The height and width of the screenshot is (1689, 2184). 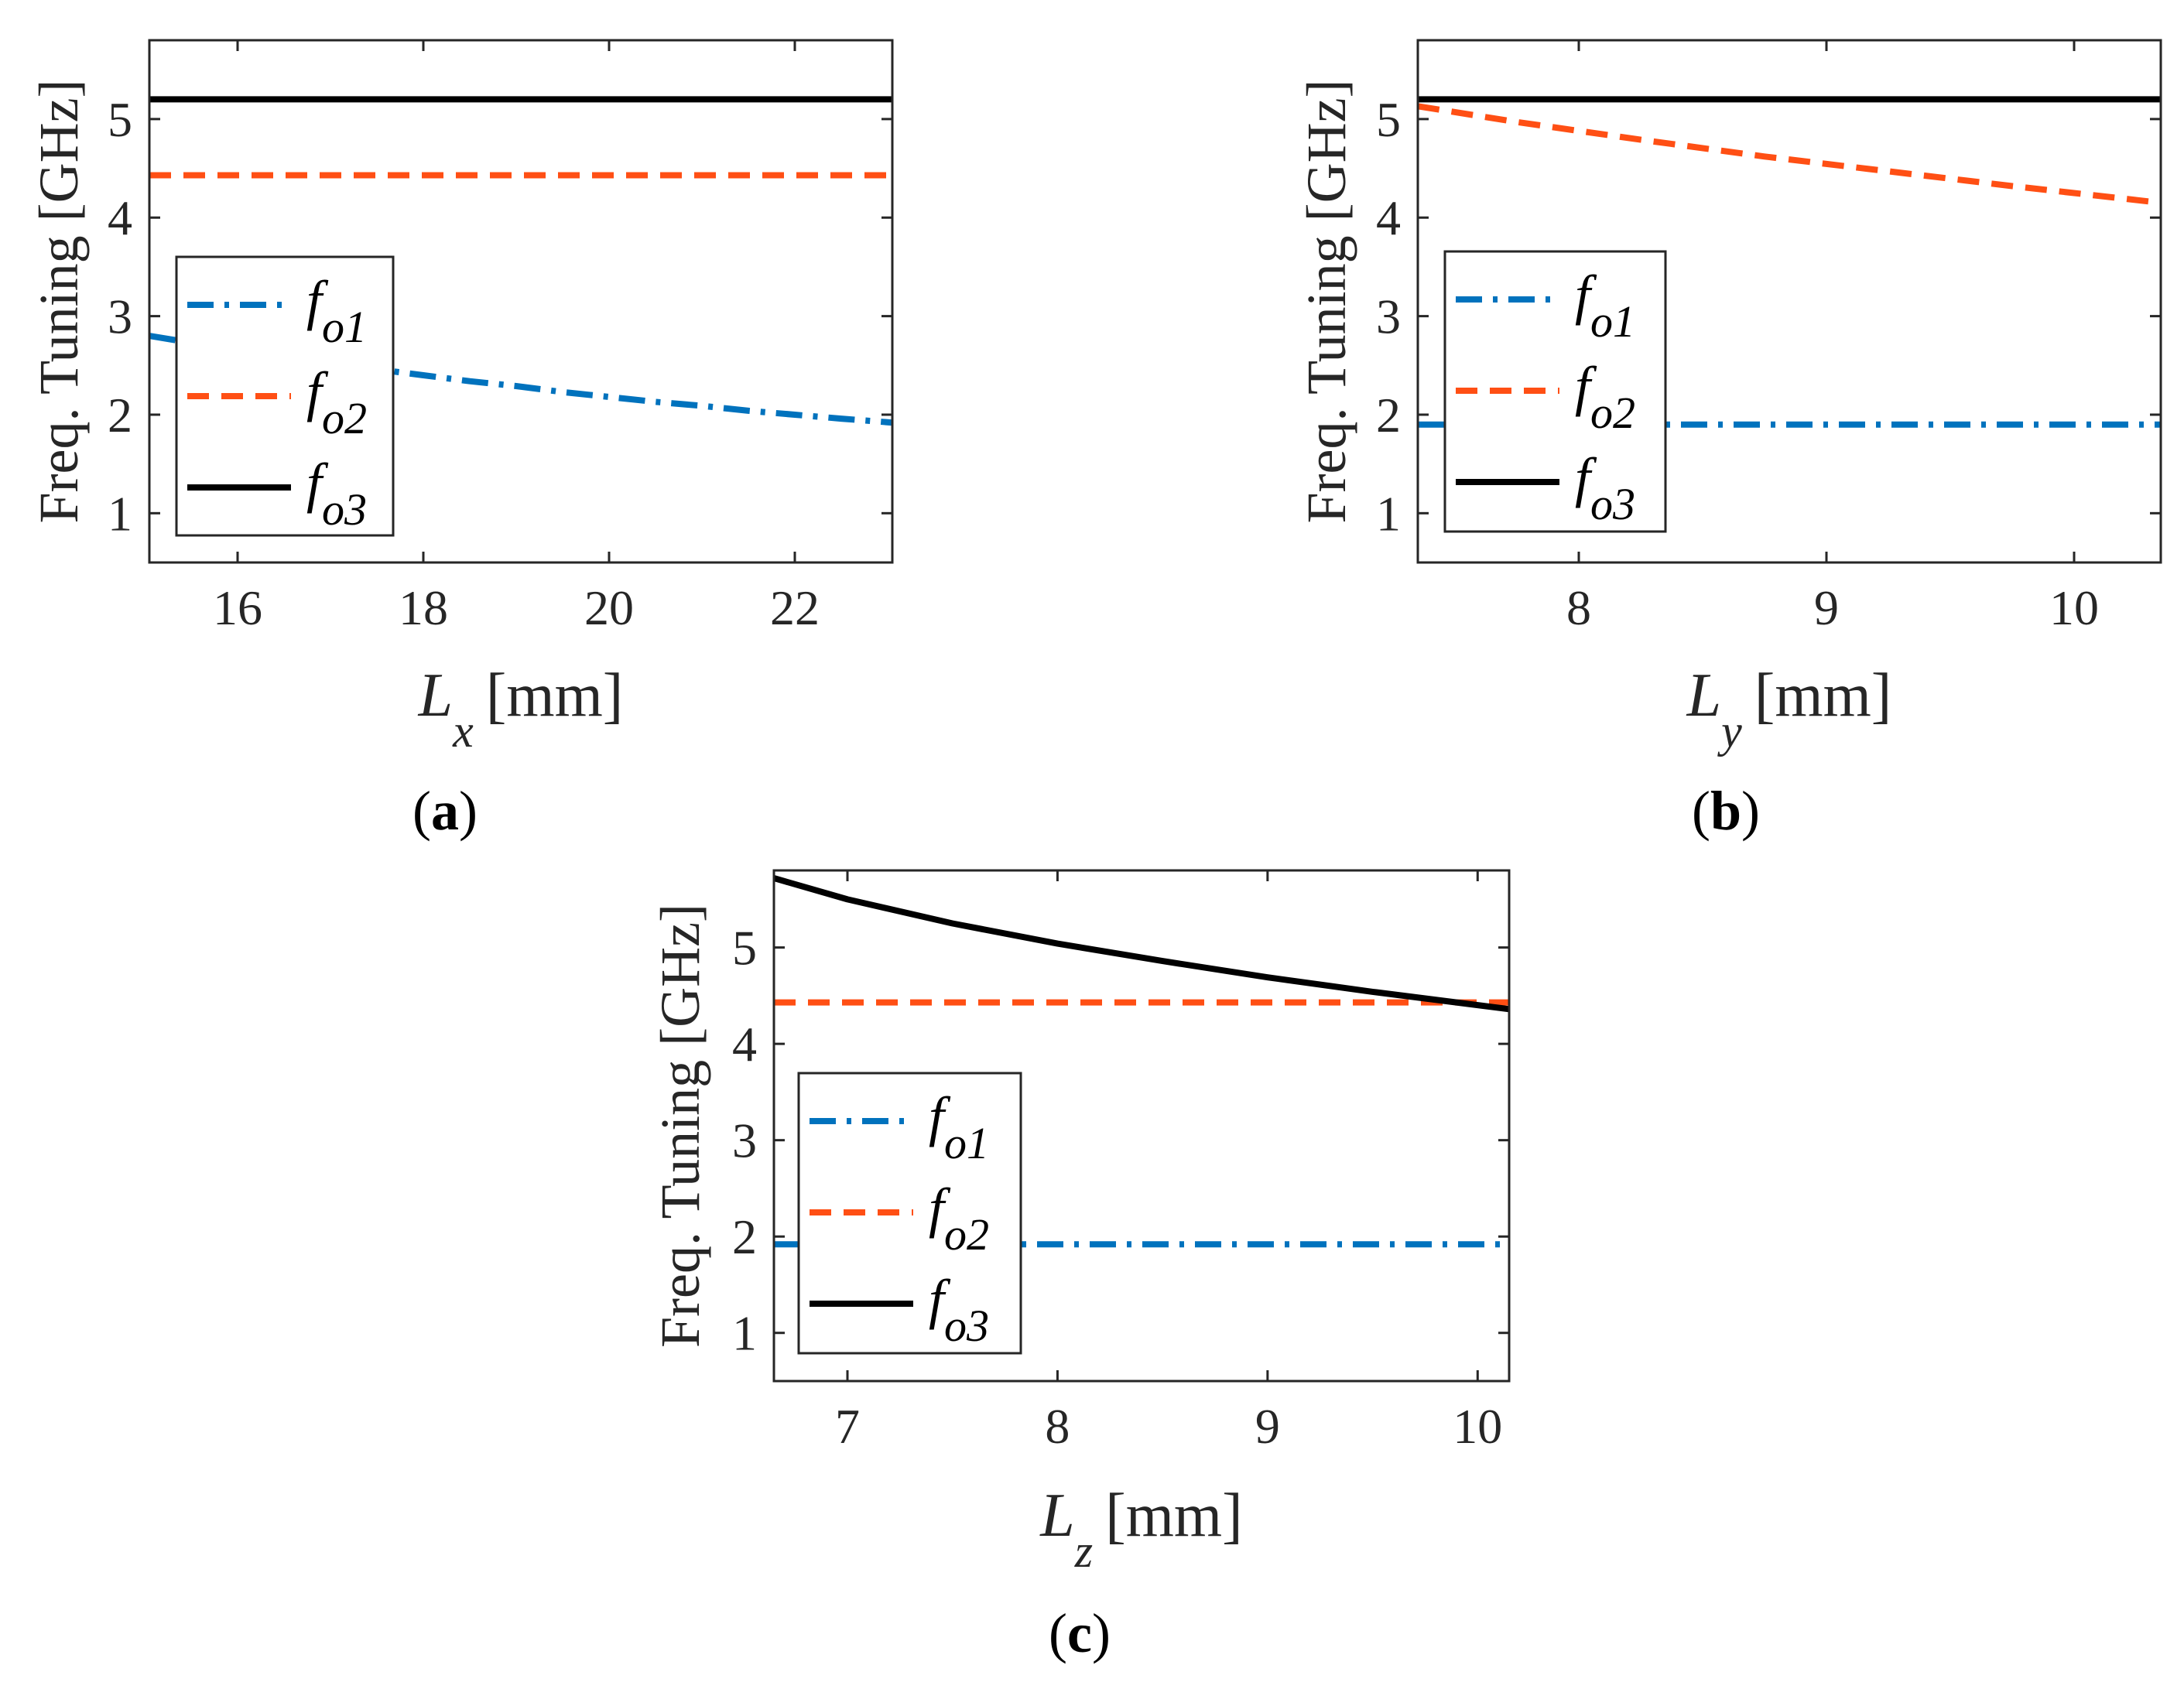 I want to click on x-tick-label: 16, so click(x=237, y=607).